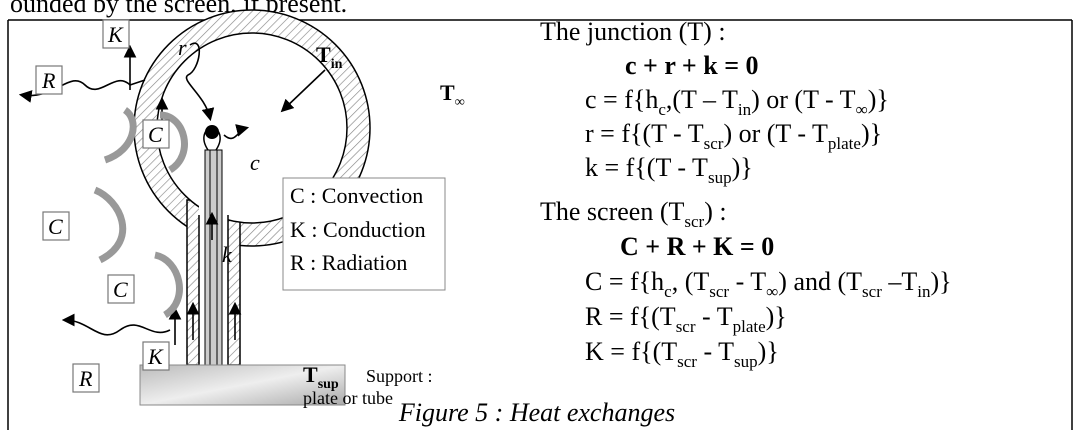  Describe the element at coordinates (358, 229) in the screenshot. I see `legend-item: K : Conduction` at that location.